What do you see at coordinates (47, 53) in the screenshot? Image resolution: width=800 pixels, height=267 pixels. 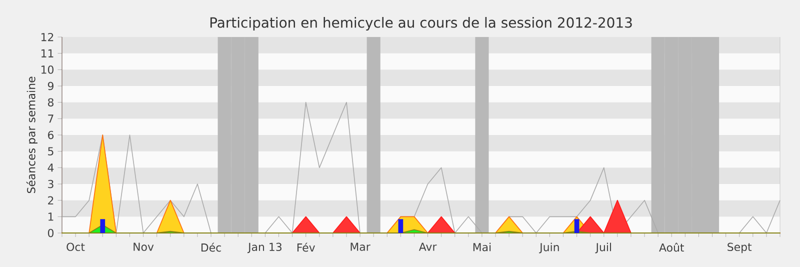 I see `y-tick-label: 11` at bounding box center [47, 53].